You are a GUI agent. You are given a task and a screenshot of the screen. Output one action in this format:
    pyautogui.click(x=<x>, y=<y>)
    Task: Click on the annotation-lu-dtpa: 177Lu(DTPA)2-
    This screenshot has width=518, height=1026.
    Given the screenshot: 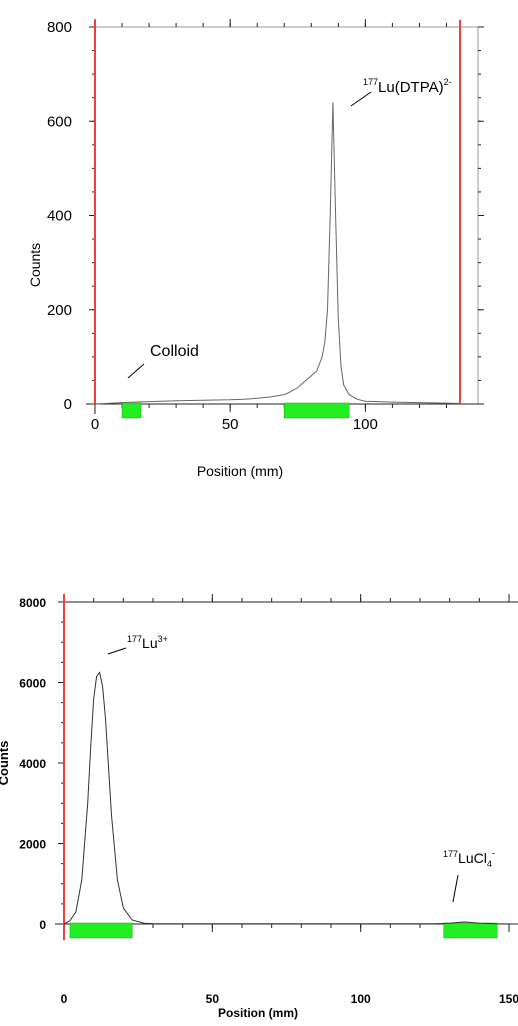 What is the action you would take?
    pyautogui.click(x=407, y=86)
    